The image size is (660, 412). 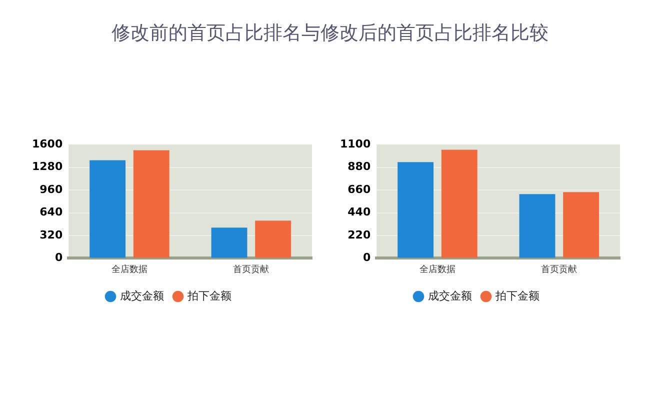 I want to click on y-tick-label: 1600, so click(x=47, y=143).